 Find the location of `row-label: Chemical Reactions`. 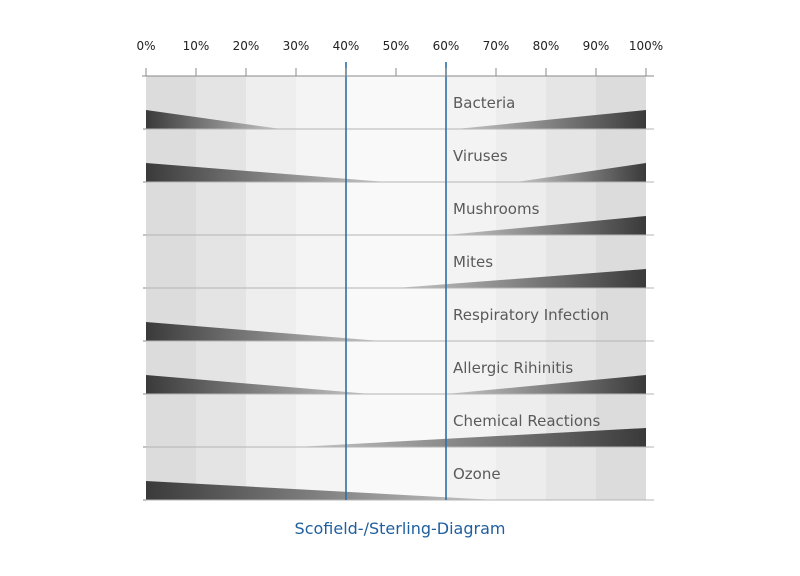

row-label: Chemical Reactions is located at coordinates (527, 421).